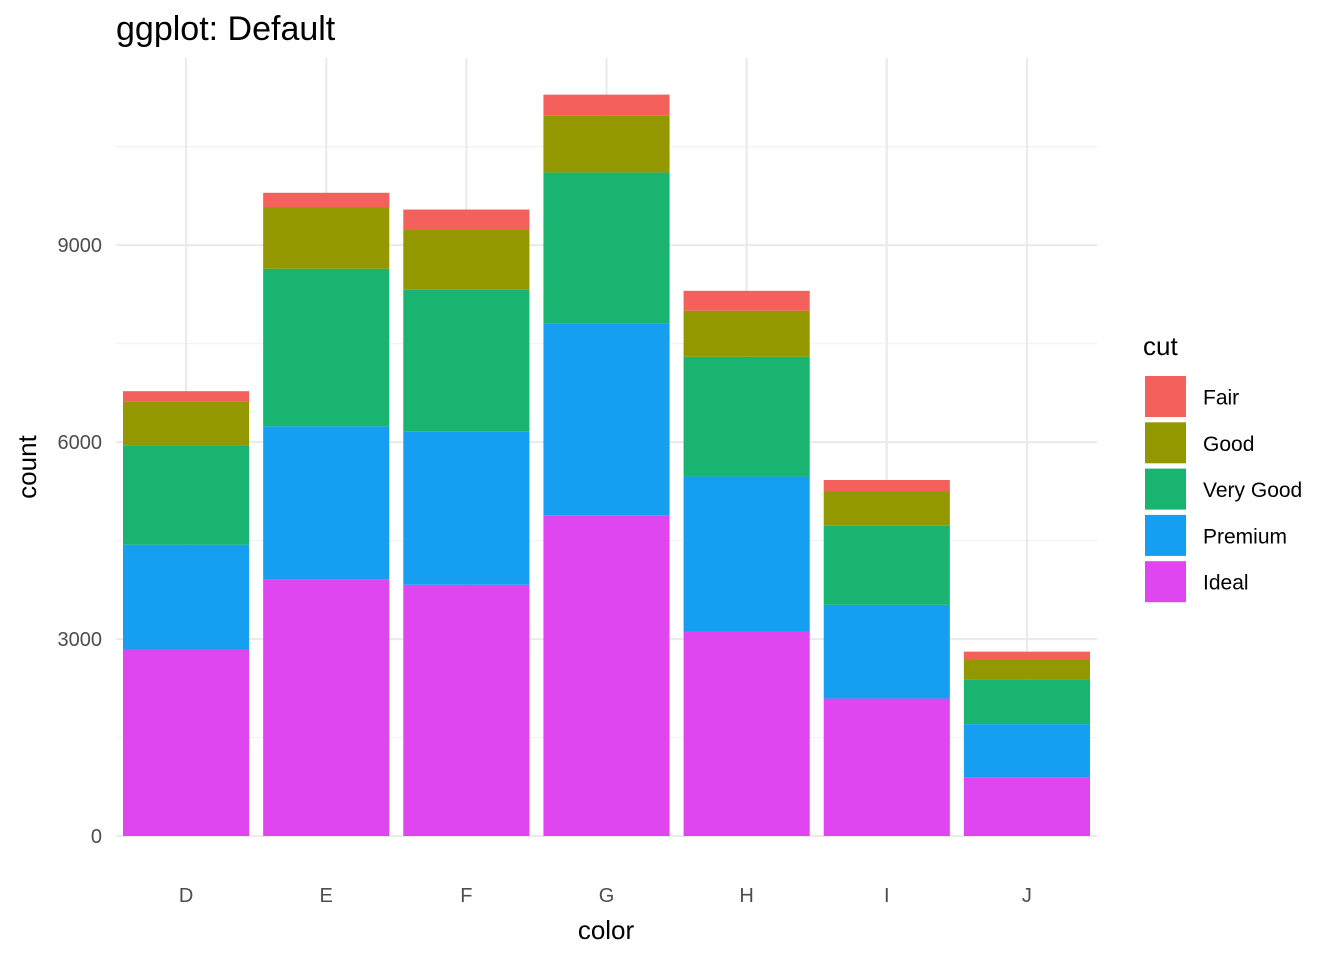 Image resolution: width=1344 pixels, height=960 pixels. What do you see at coordinates (1165, 396) in the screenshot?
I see `legend-key-fair` at bounding box center [1165, 396].